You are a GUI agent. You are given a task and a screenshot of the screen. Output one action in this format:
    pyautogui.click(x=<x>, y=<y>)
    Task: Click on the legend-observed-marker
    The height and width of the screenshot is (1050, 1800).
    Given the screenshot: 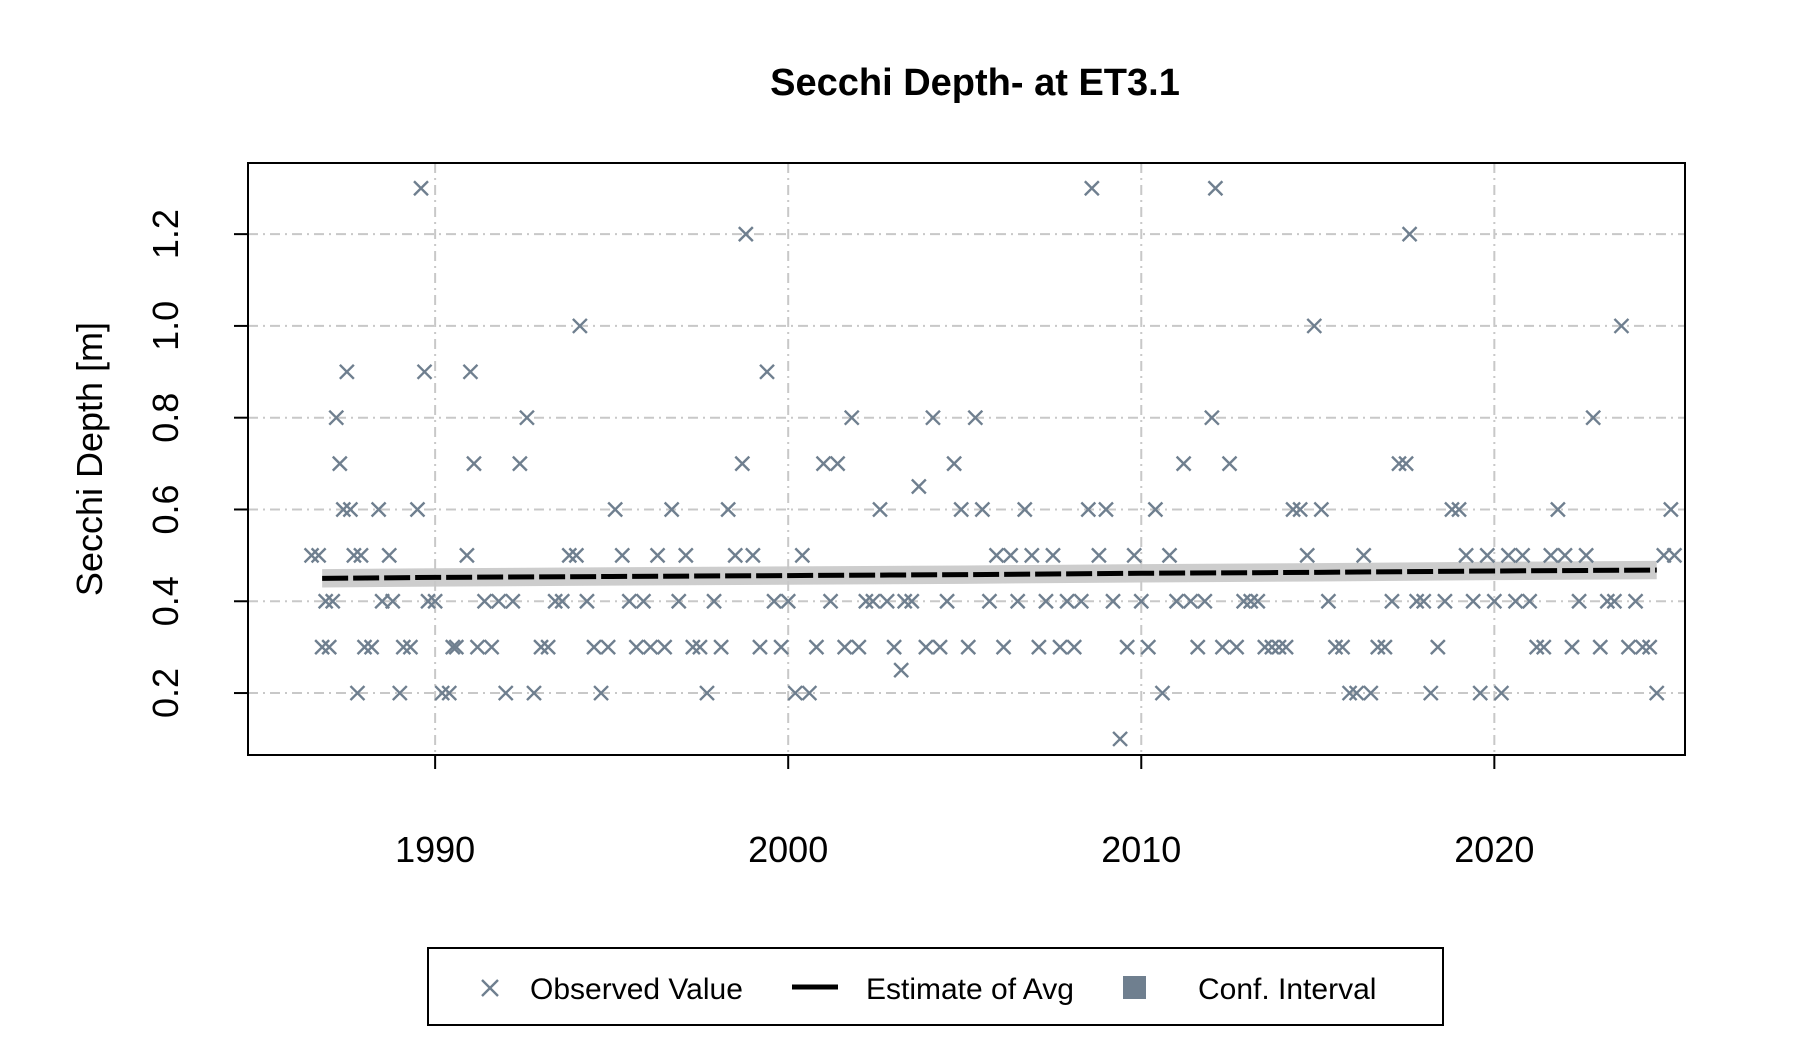 What is the action you would take?
    pyautogui.click(x=490, y=988)
    